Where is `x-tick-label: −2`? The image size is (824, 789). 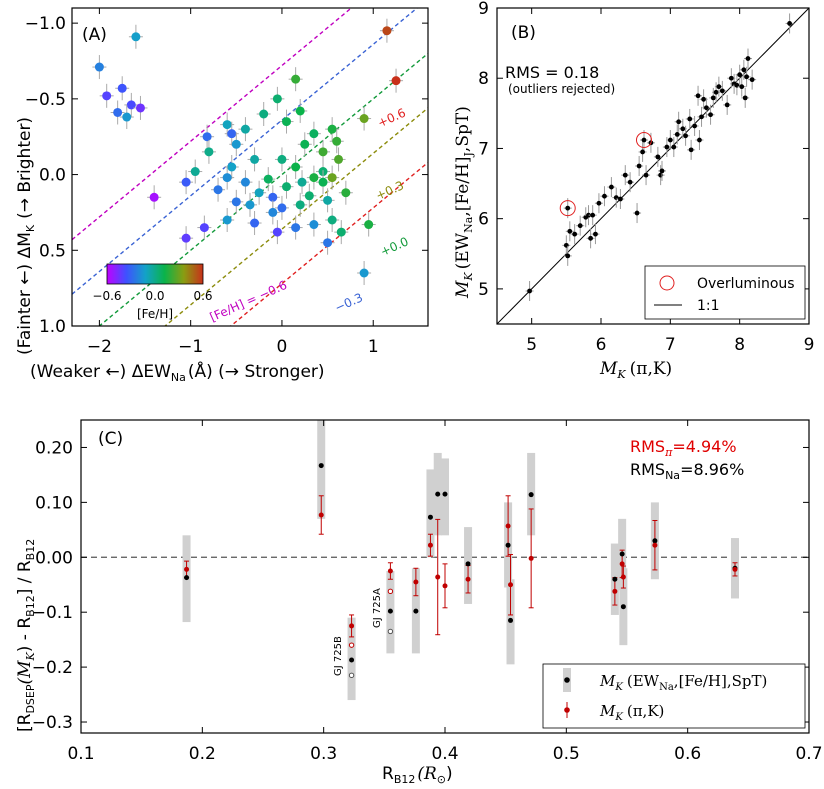
x-tick-label: −2 is located at coordinates (99, 347).